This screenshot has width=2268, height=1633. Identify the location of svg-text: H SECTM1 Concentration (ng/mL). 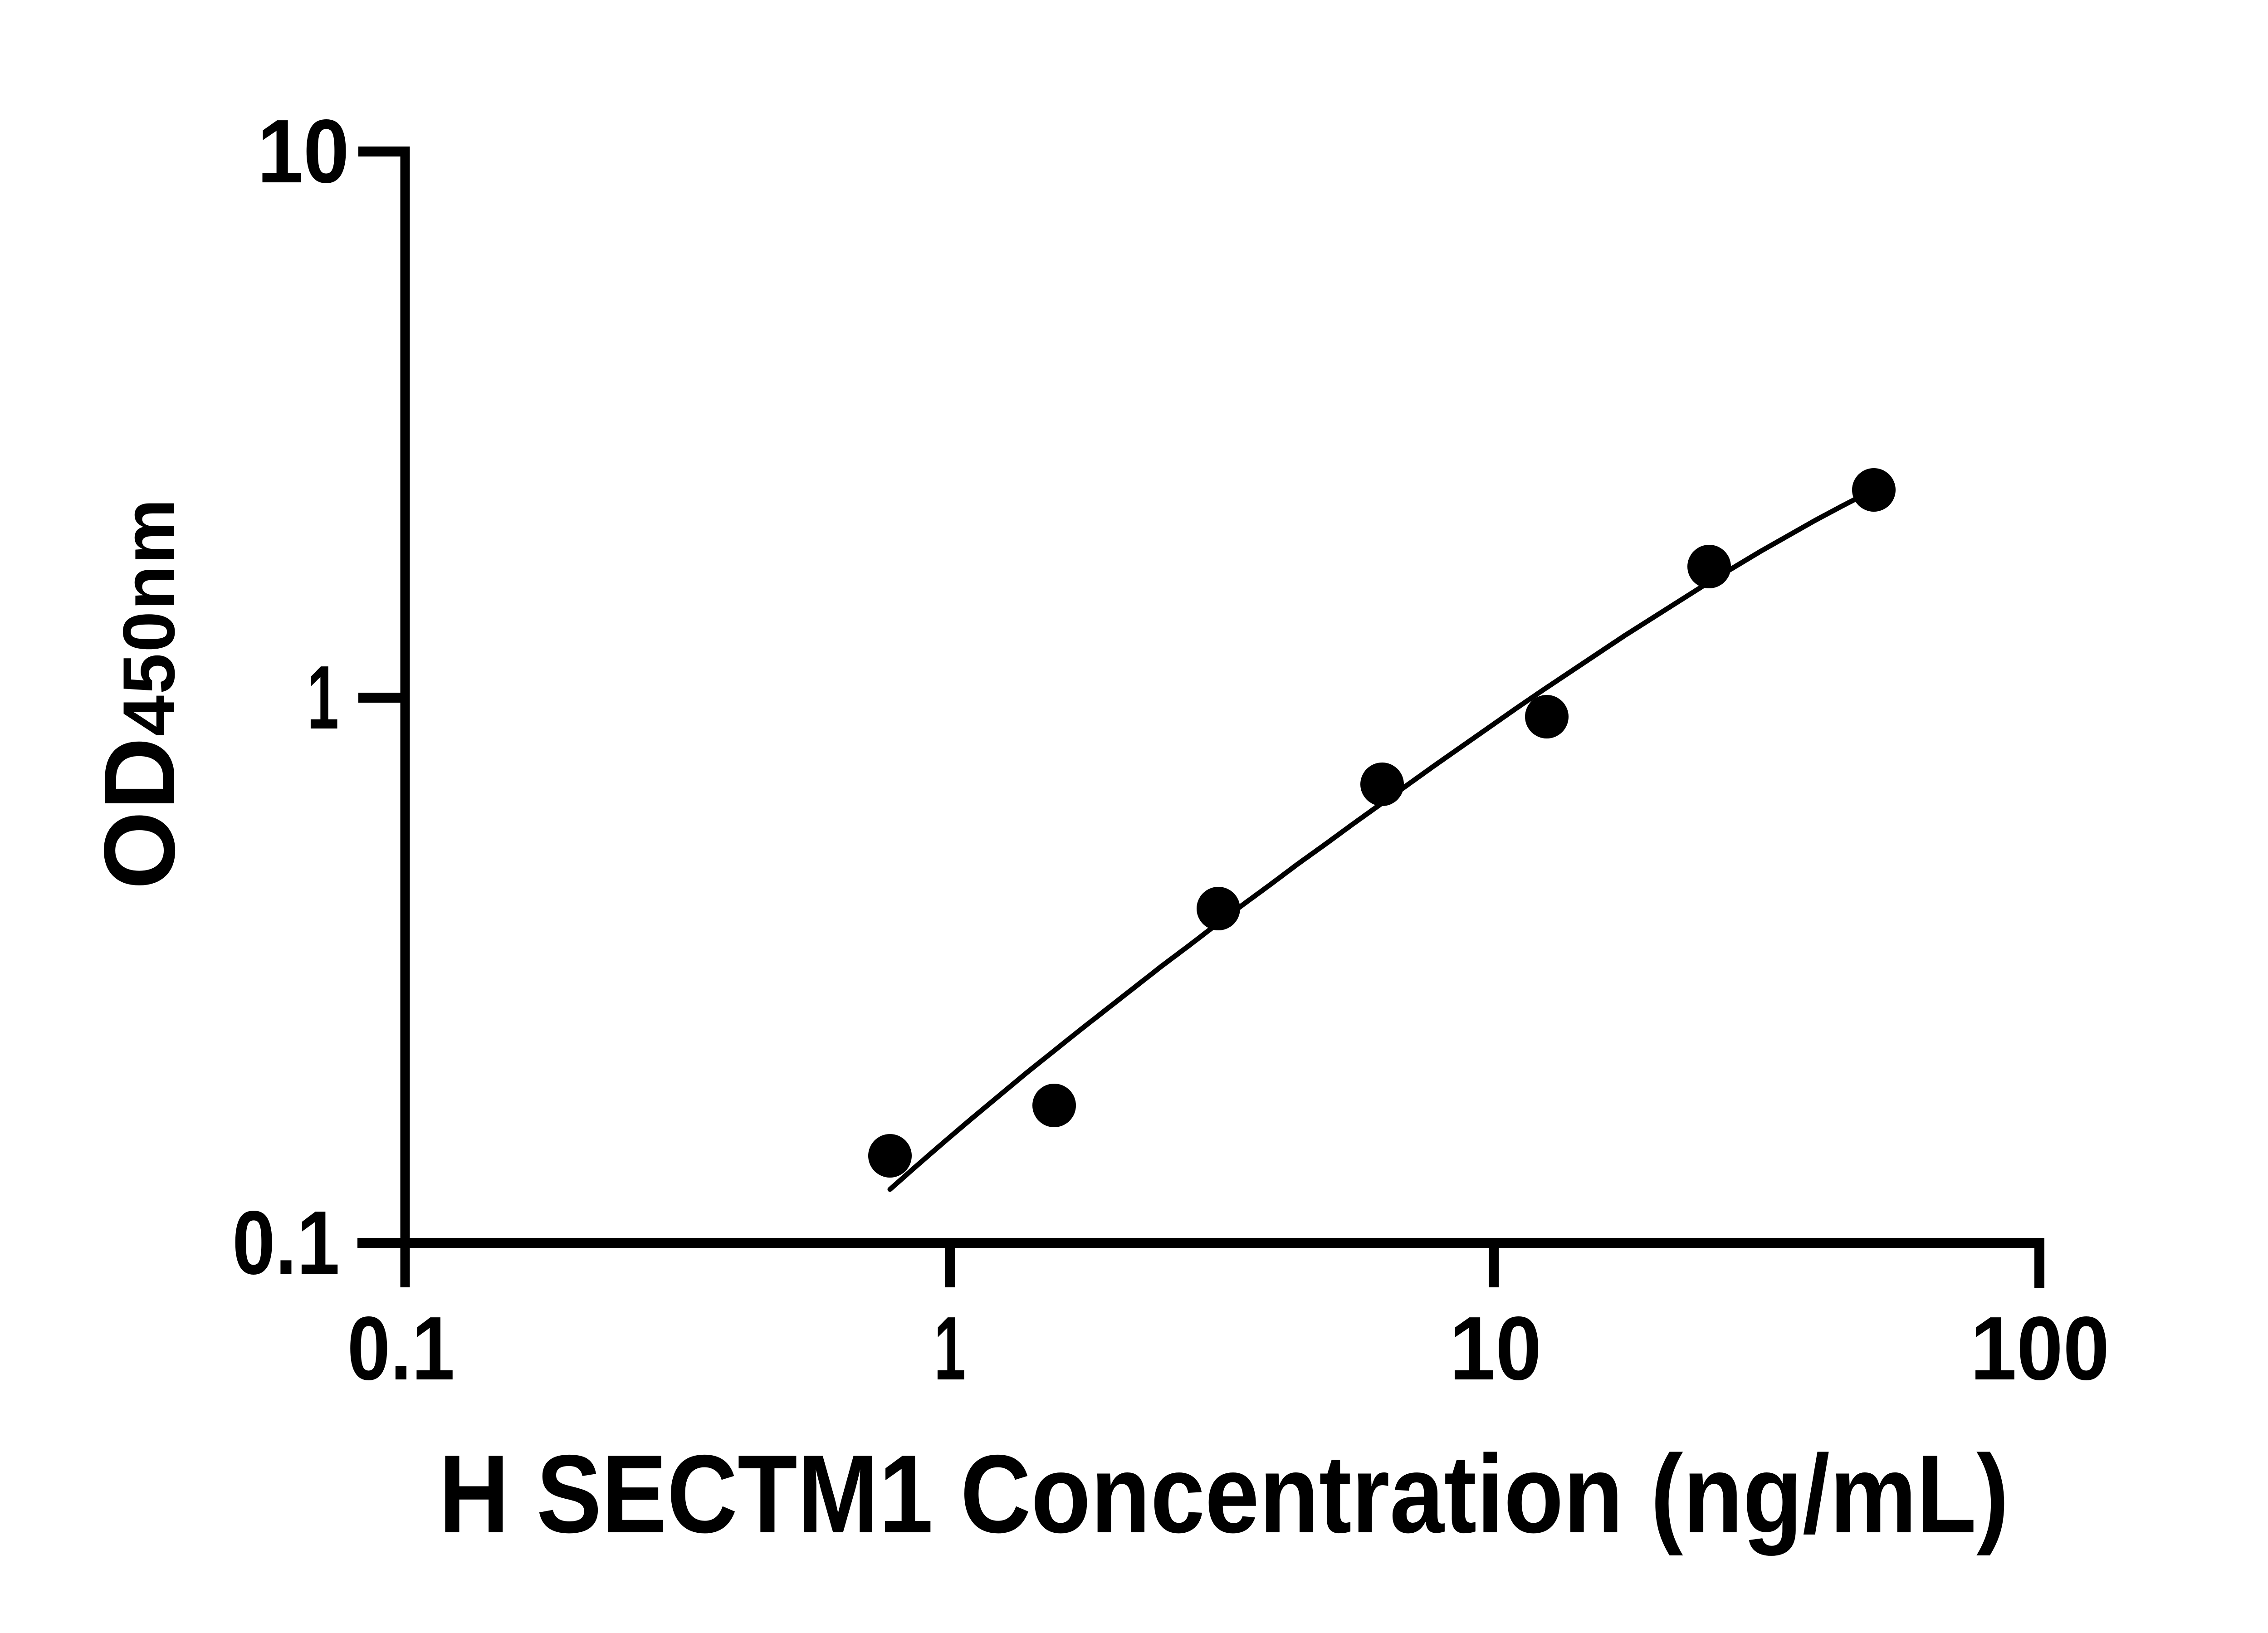
(1224, 1494).